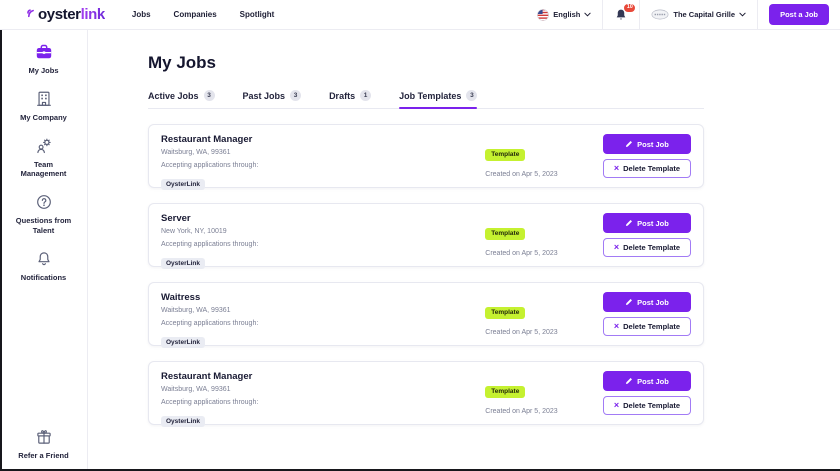 The height and width of the screenshot is (471, 840). I want to click on sidebar-item-team-management: Team Management, so click(44, 158).